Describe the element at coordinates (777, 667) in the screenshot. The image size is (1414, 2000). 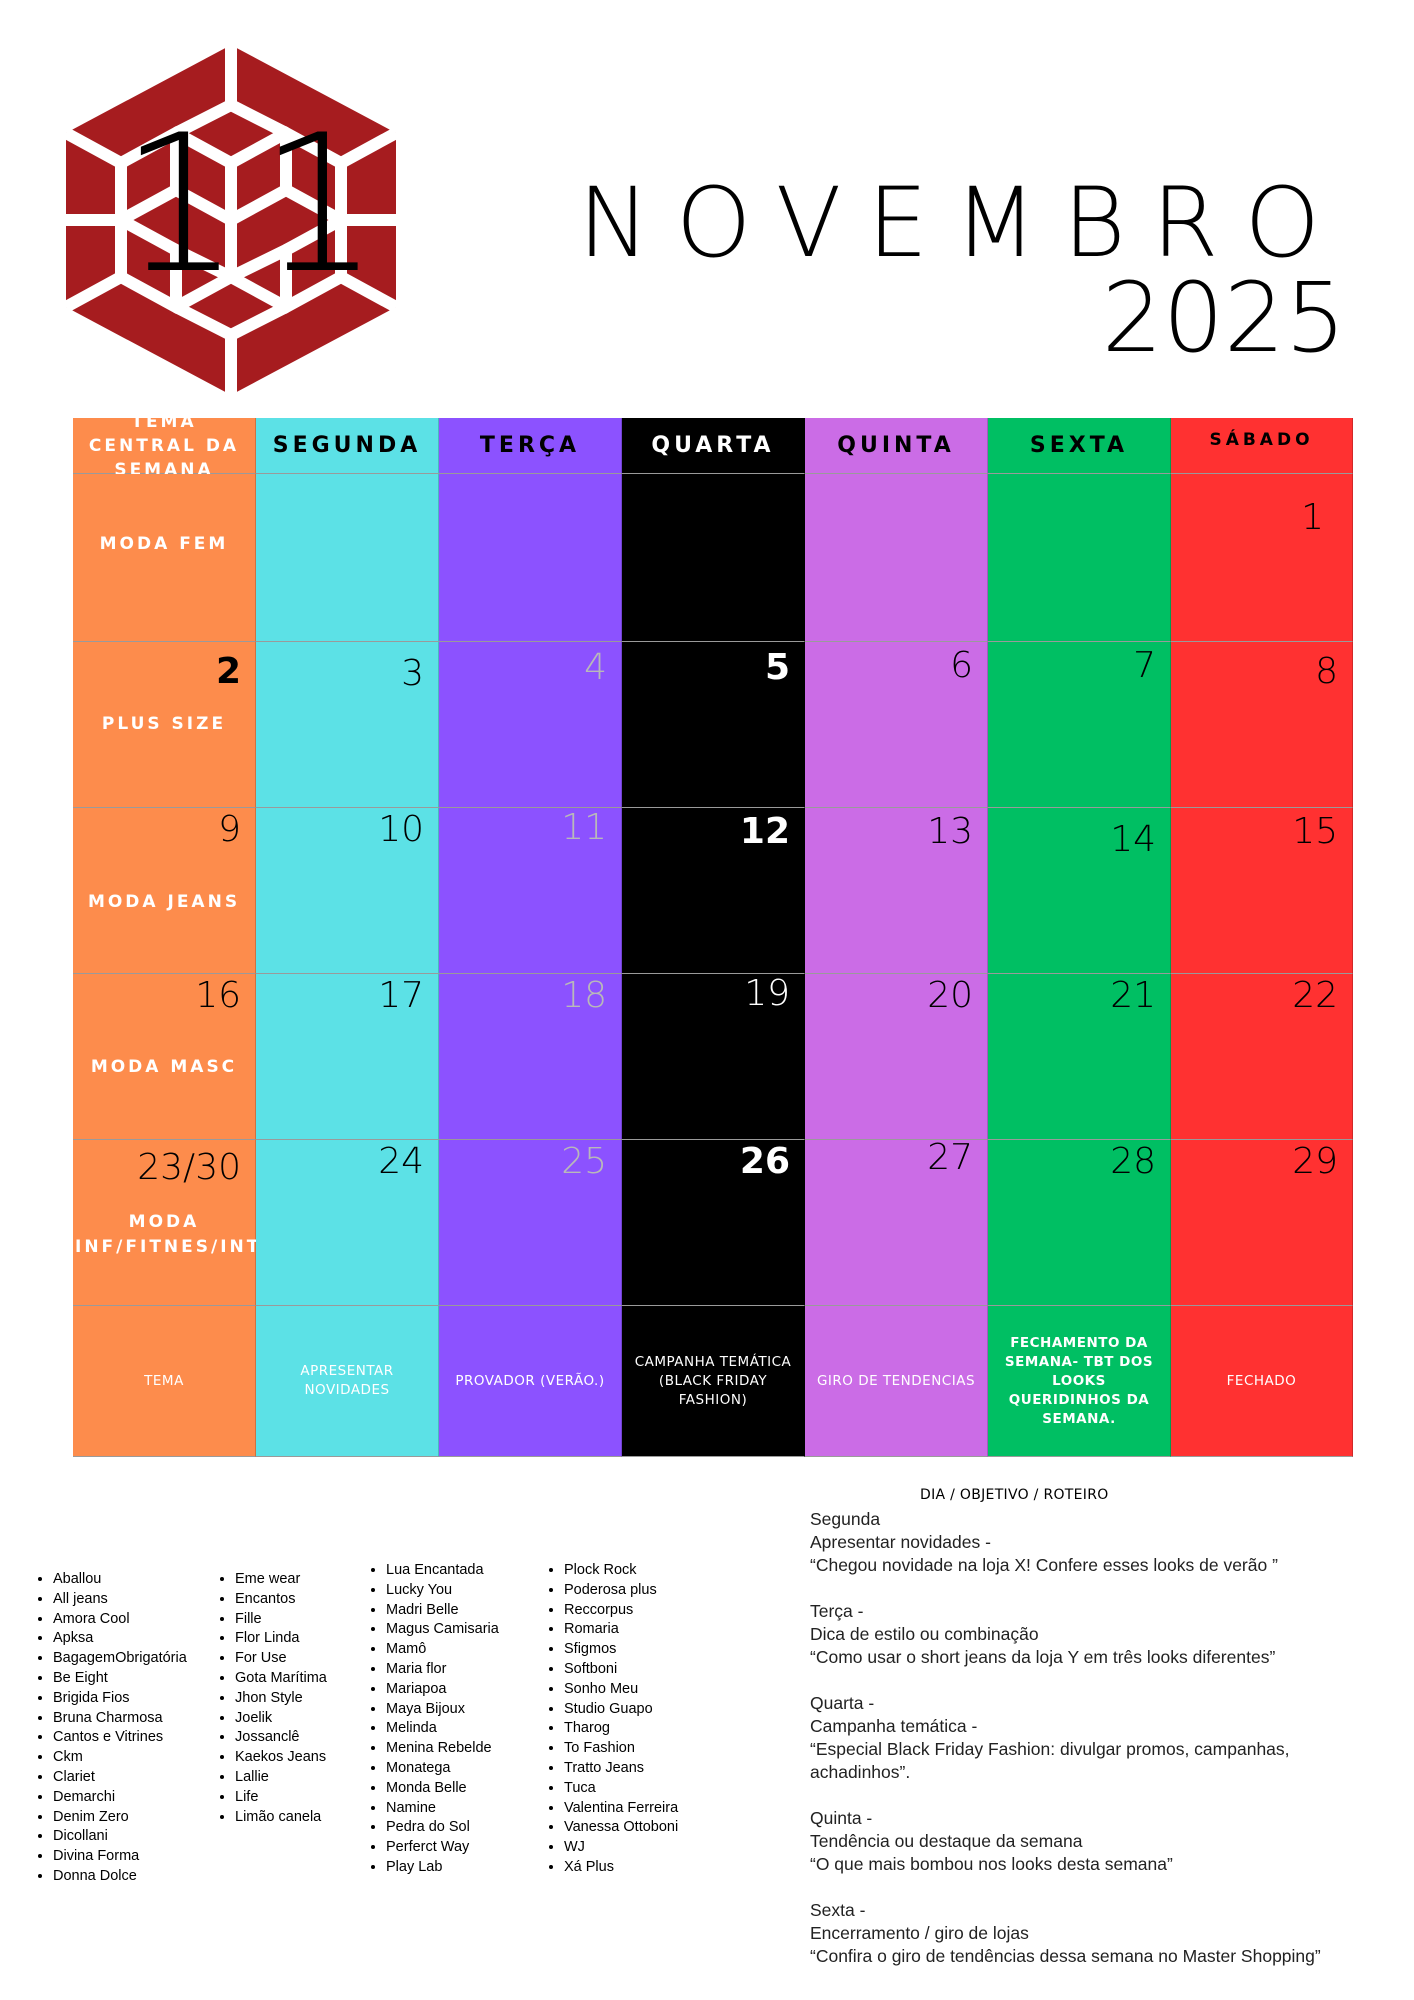
I see `day-number: 5` at that location.